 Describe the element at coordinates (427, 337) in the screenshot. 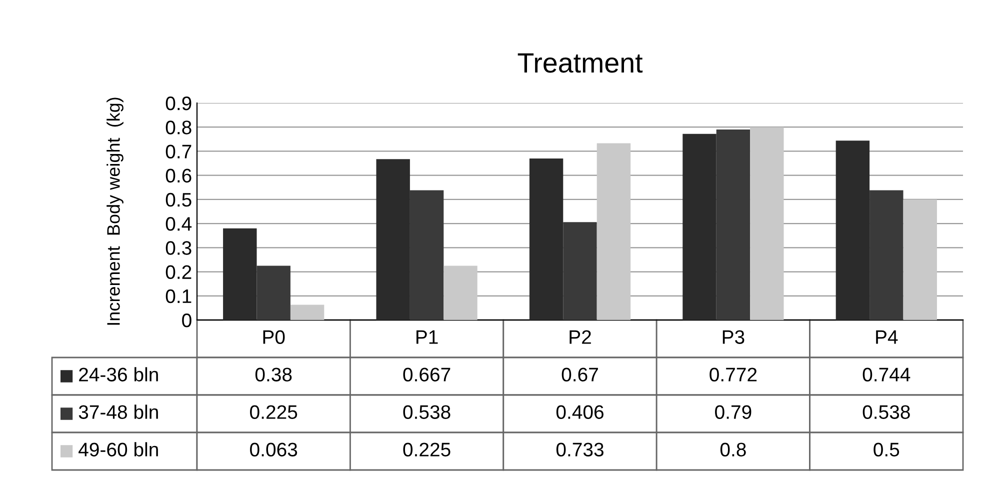

I see `x-tick-label: P1` at that location.